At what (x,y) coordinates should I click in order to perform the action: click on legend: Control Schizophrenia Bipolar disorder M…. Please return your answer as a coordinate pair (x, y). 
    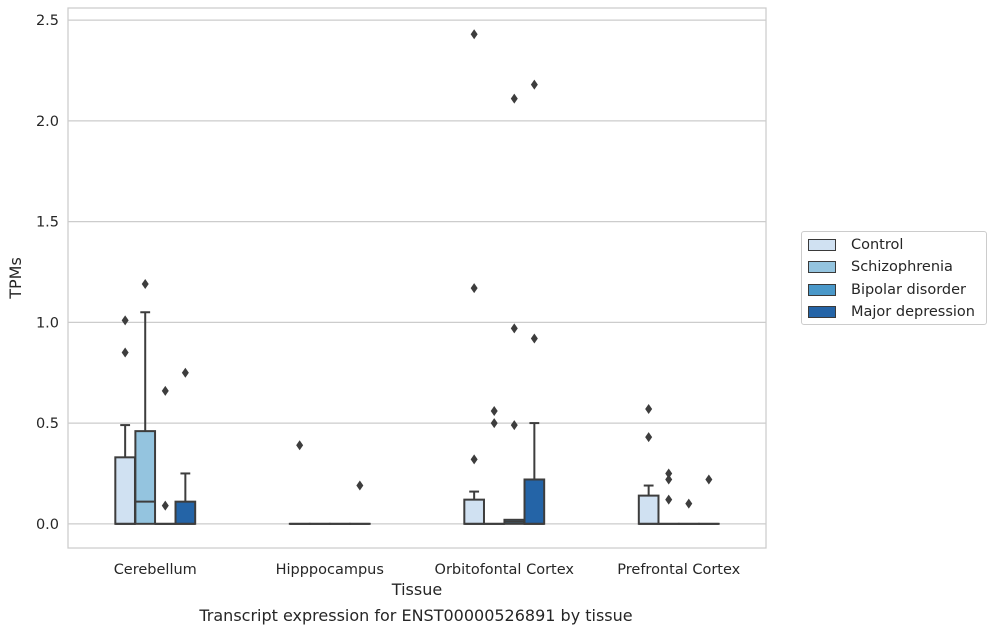
    Looking at the image, I should click on (894, 278).